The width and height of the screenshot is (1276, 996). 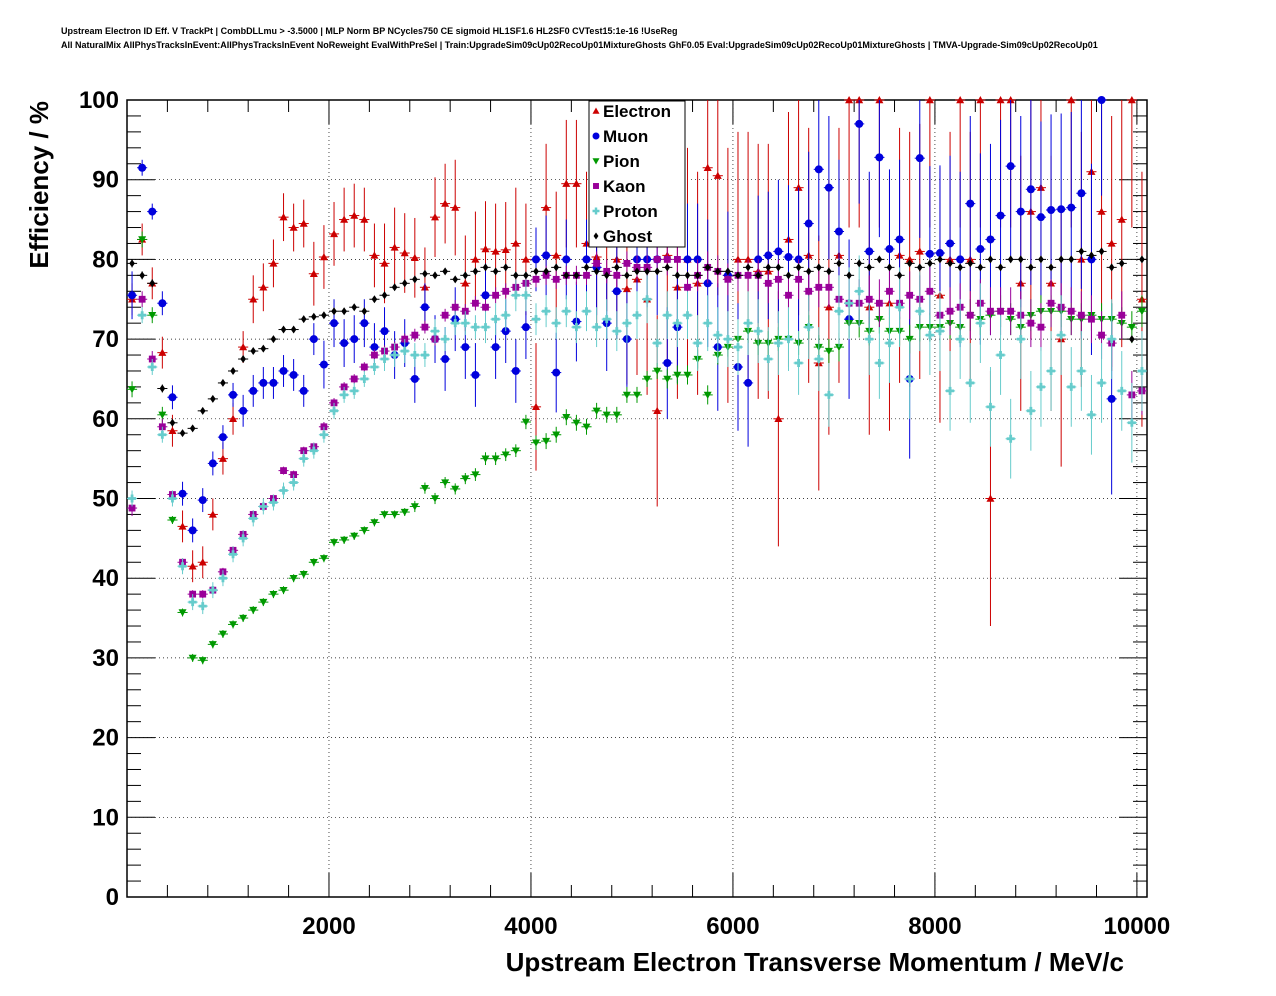 I want to click on y-tick-label: 20, so click(x=105, y=738).